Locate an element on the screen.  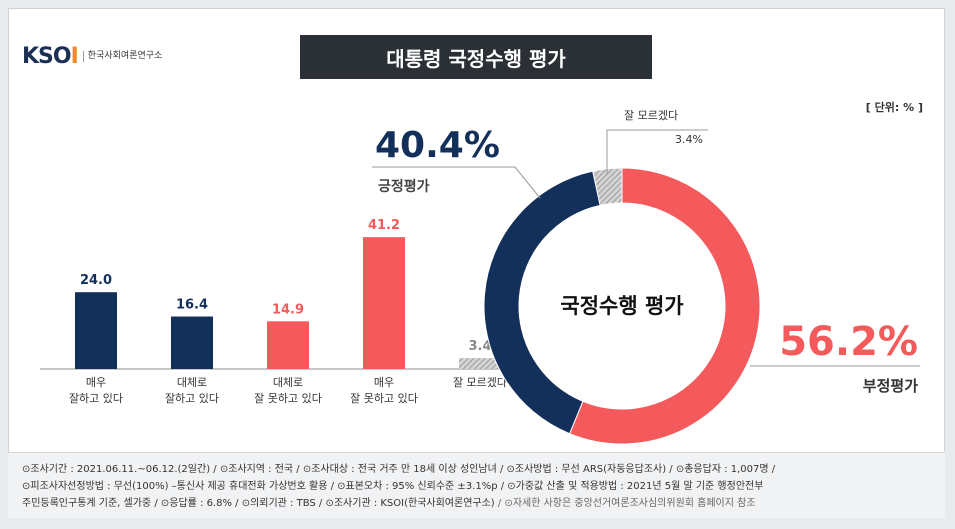
logo: KSOI 한국사회여론연구소 is located at coordinates (92, 56).